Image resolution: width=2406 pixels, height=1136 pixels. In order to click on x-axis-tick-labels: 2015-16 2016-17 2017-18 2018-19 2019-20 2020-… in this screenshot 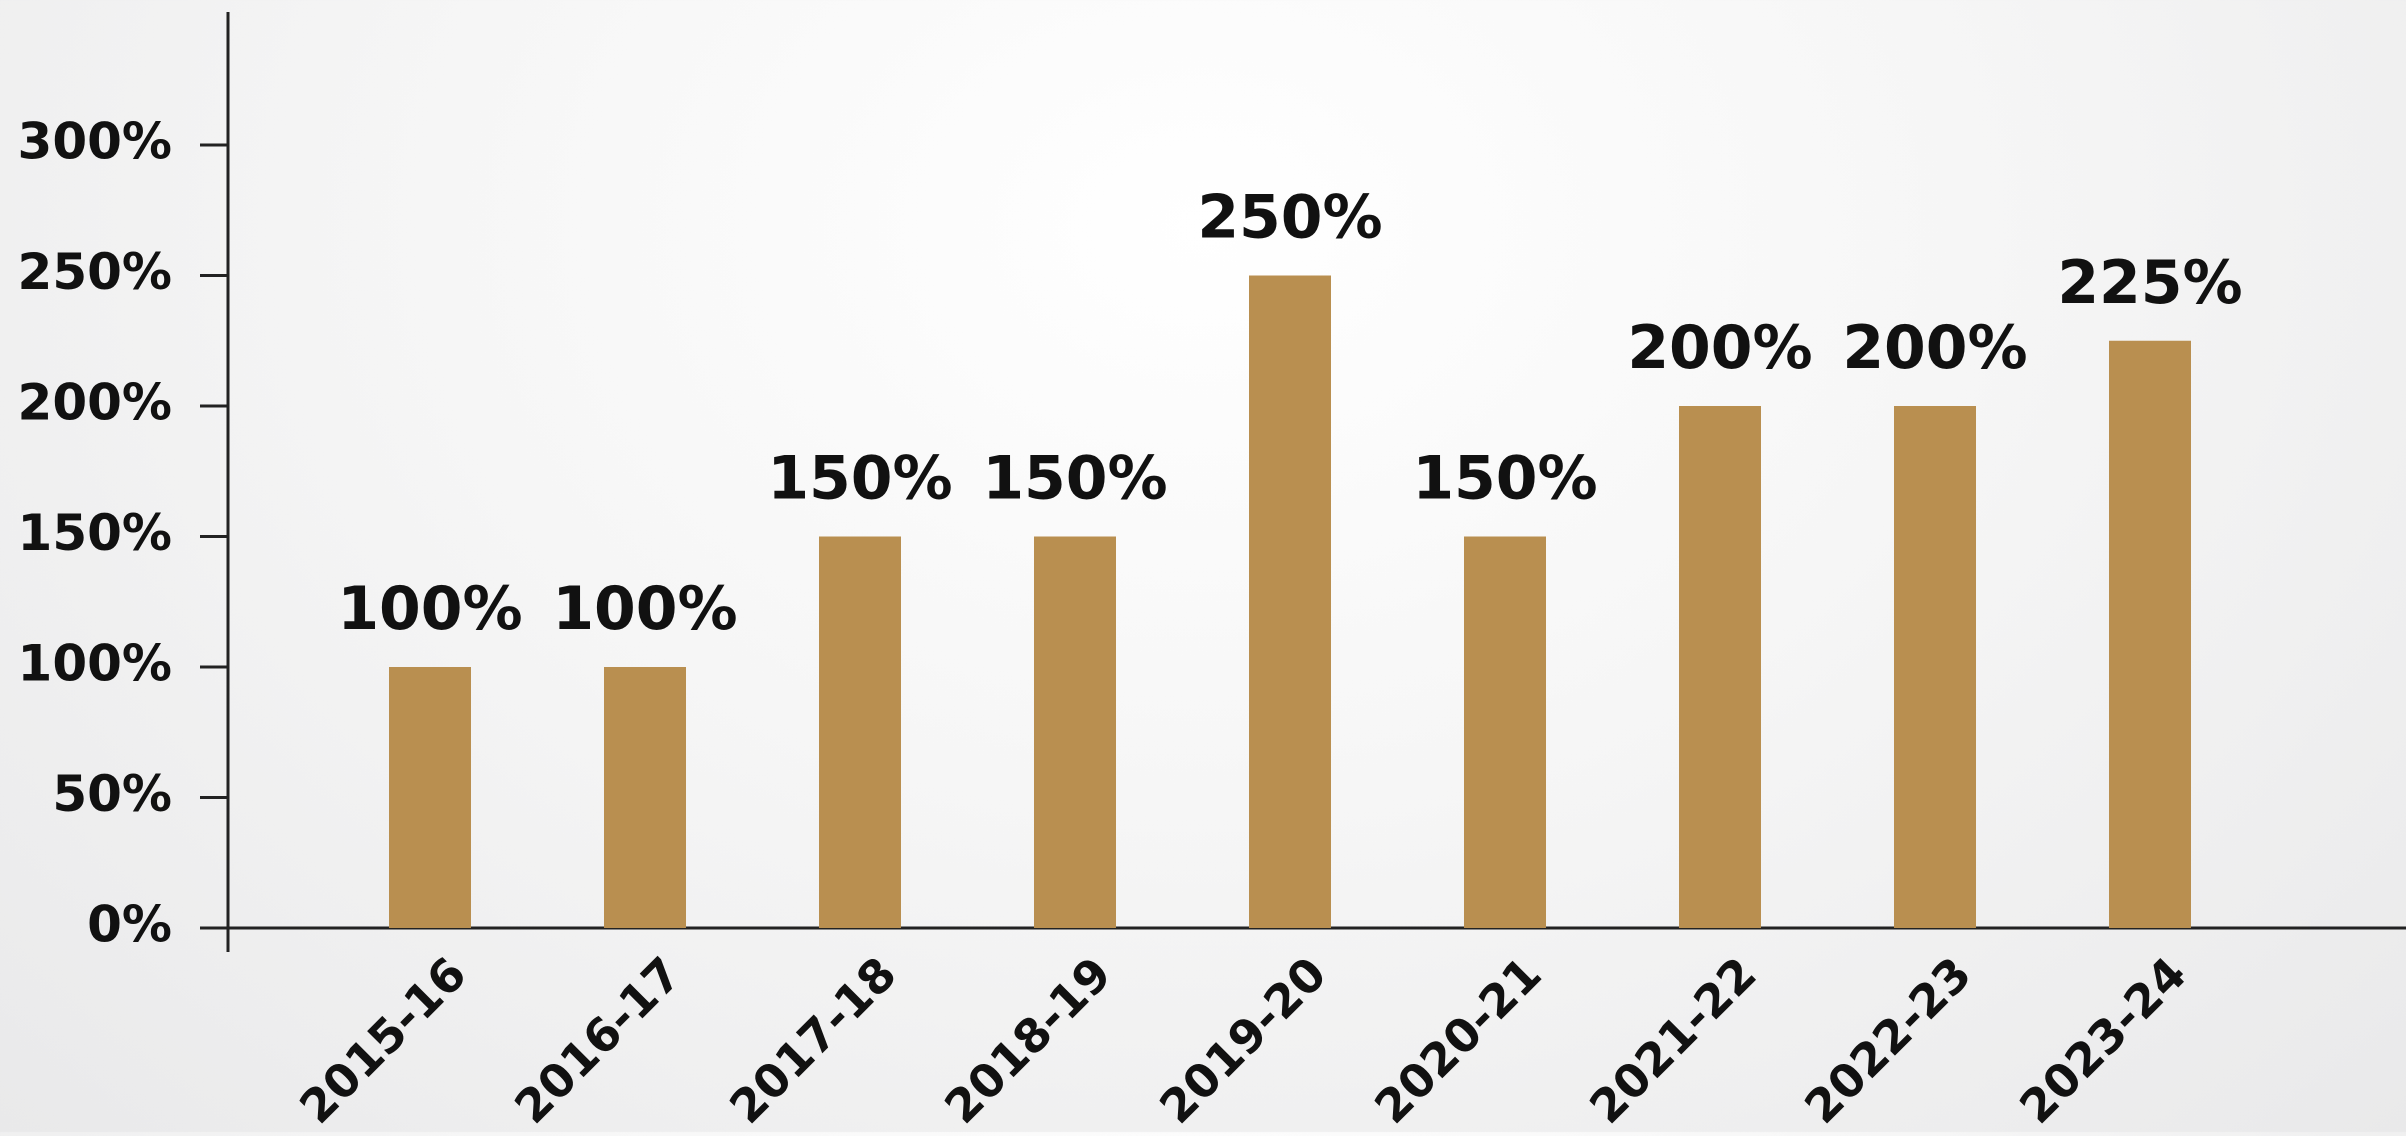, I will do `click(1242, 1039)`.